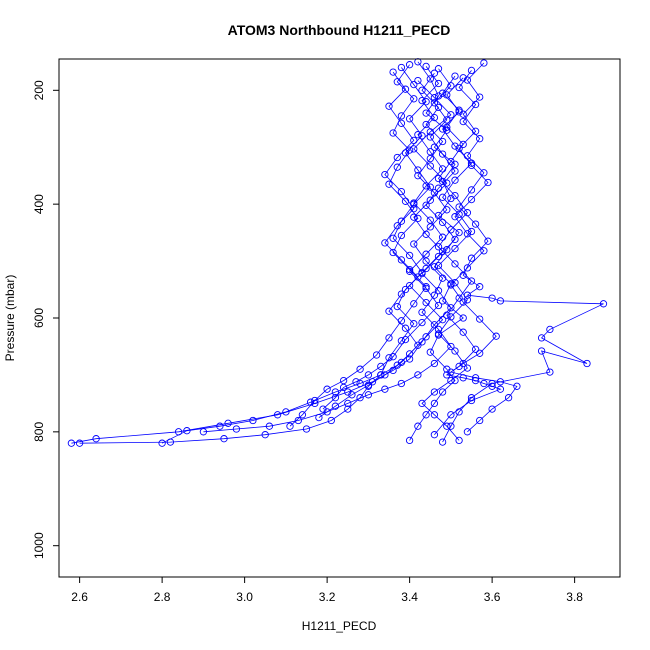  What do you see at coordinates (10, 318) in the screenshot?
I see `y-axis-label: Pressure (mbar)` at bounding box center [10, 318].